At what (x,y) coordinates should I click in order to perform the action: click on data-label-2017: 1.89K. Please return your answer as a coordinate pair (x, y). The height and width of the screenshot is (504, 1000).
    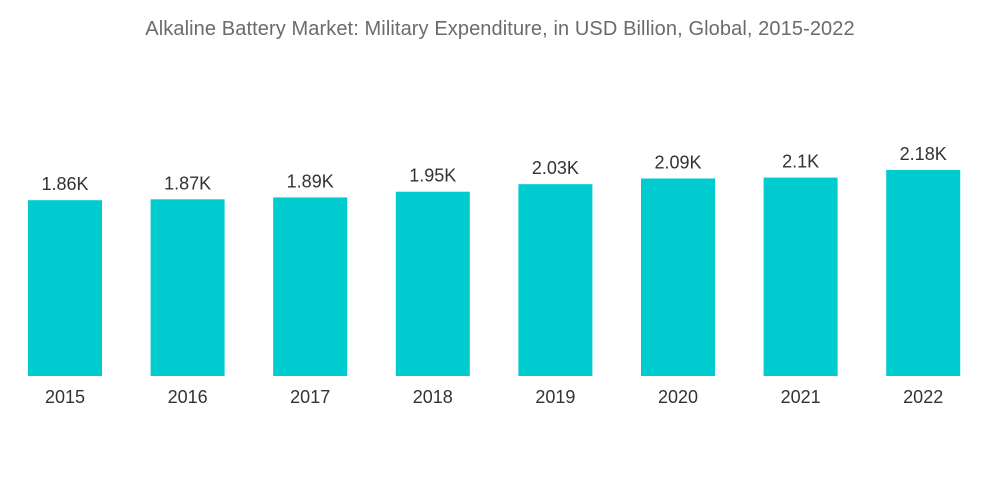
    Looking at the image, I should click on (310, 181).